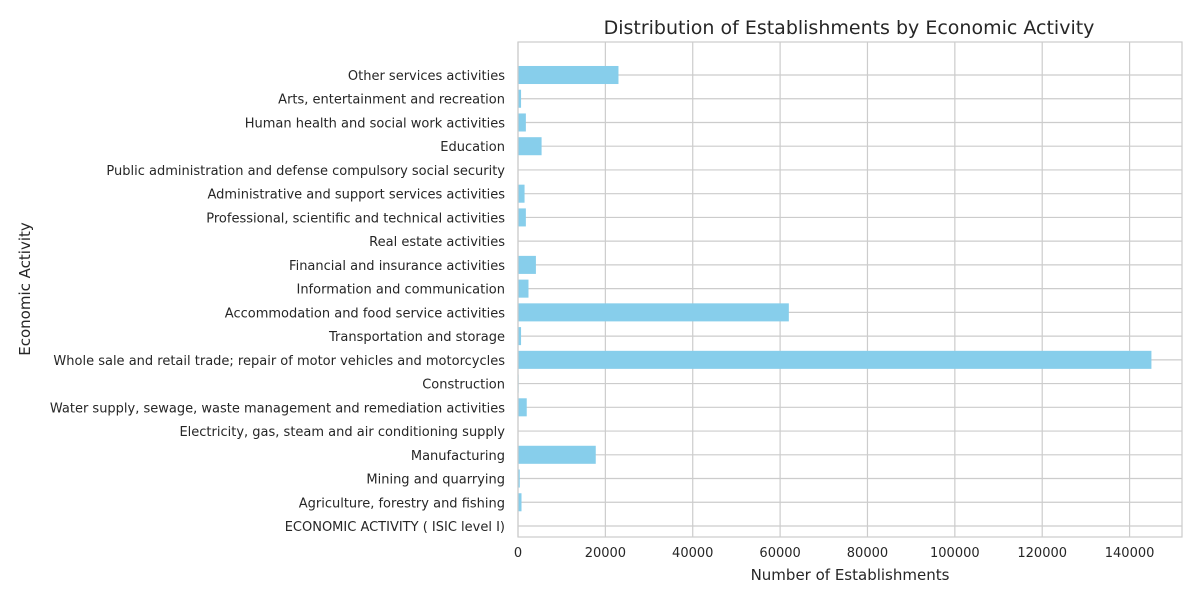 The height and width of the screenshot is (600, 1200). What do you see at coordinates (605, 553) in the screenshot?
I see `x-tick-label: 20000` at bounding box center [605, 553].